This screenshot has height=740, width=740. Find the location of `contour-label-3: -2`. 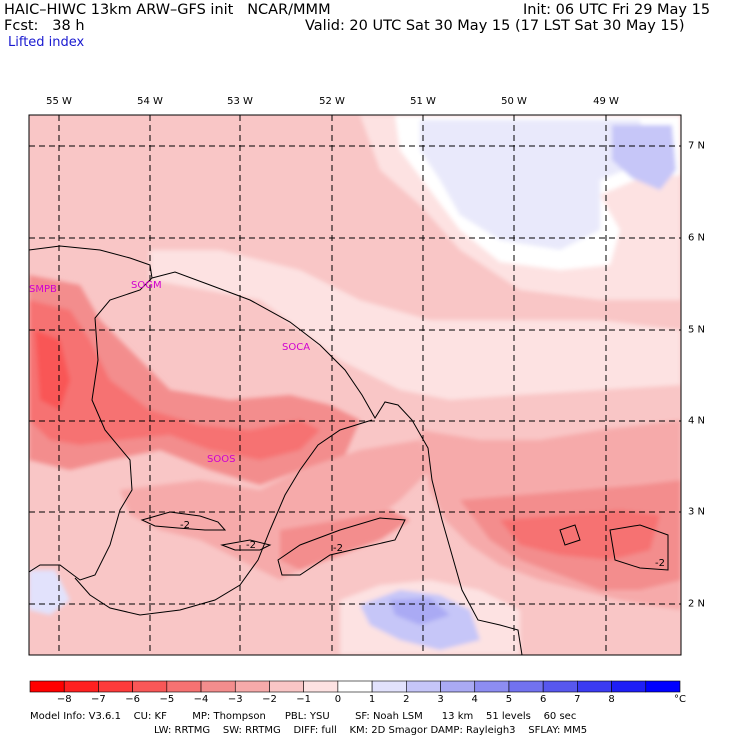

contour-label-3: -2 is located at coordinates (338, 548).